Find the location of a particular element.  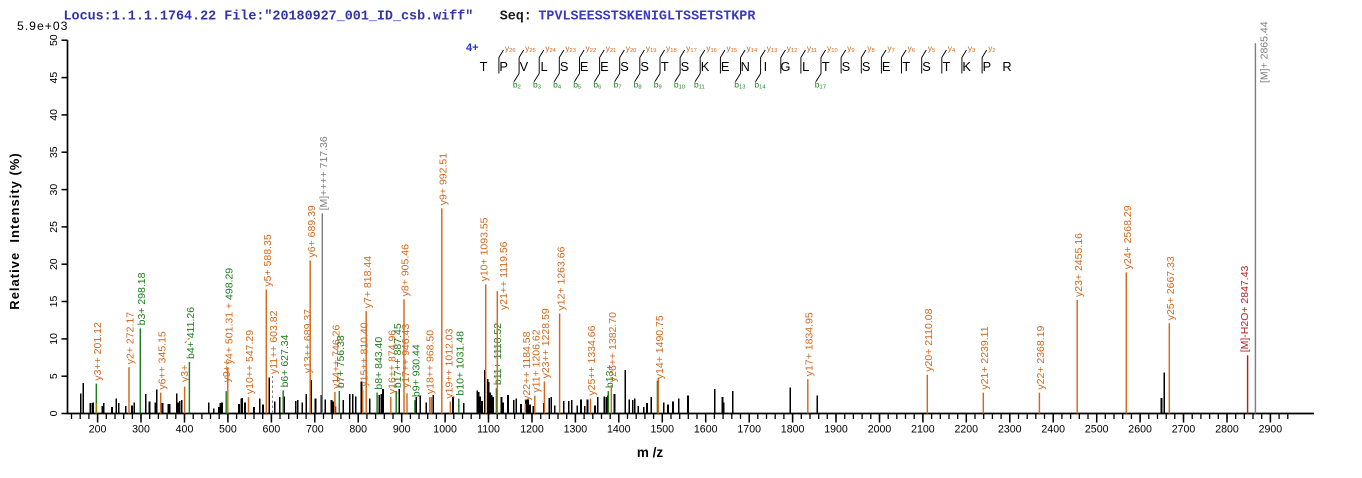

svg-text: y17++ 946.43 is located at coordinates (406, 356).